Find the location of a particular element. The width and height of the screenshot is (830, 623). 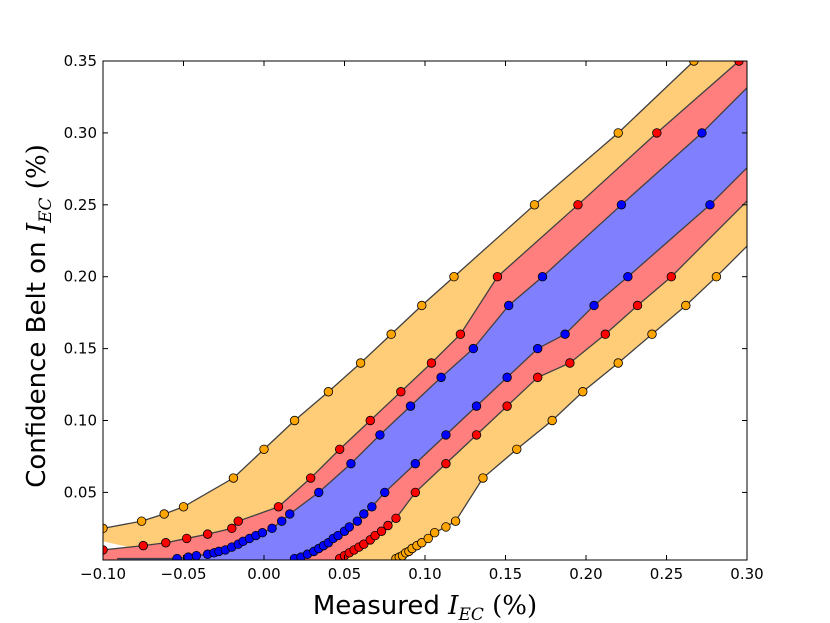

x-tick-label: 0.20 is located at coordinates (585, 574).